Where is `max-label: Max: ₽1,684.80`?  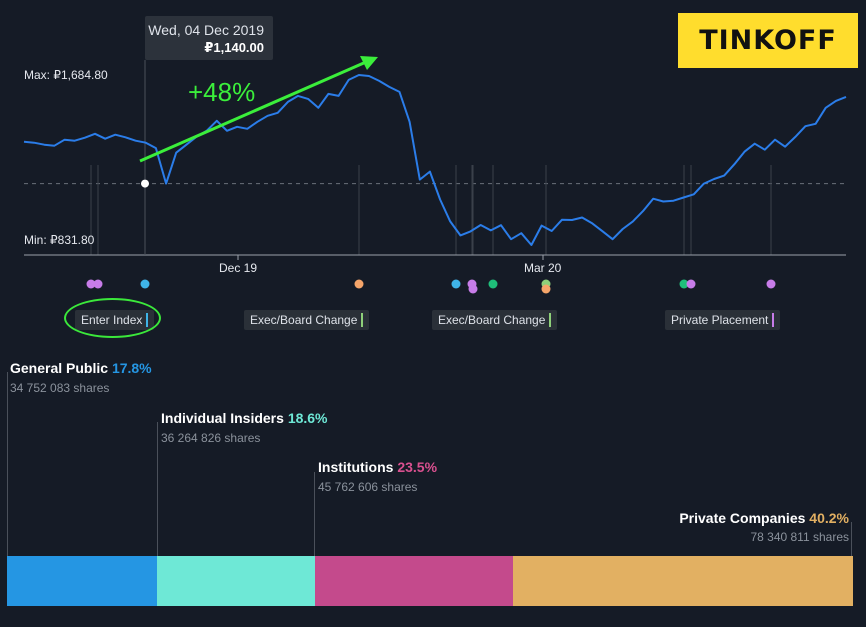 max-label: Max: ₽1,684.80 is located at coordinates (66, 75).